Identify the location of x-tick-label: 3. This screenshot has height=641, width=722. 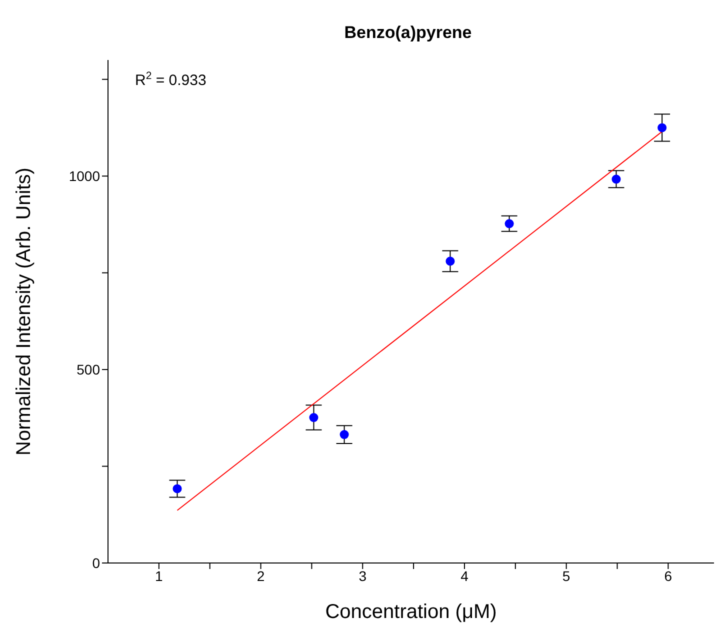
(362, 576).